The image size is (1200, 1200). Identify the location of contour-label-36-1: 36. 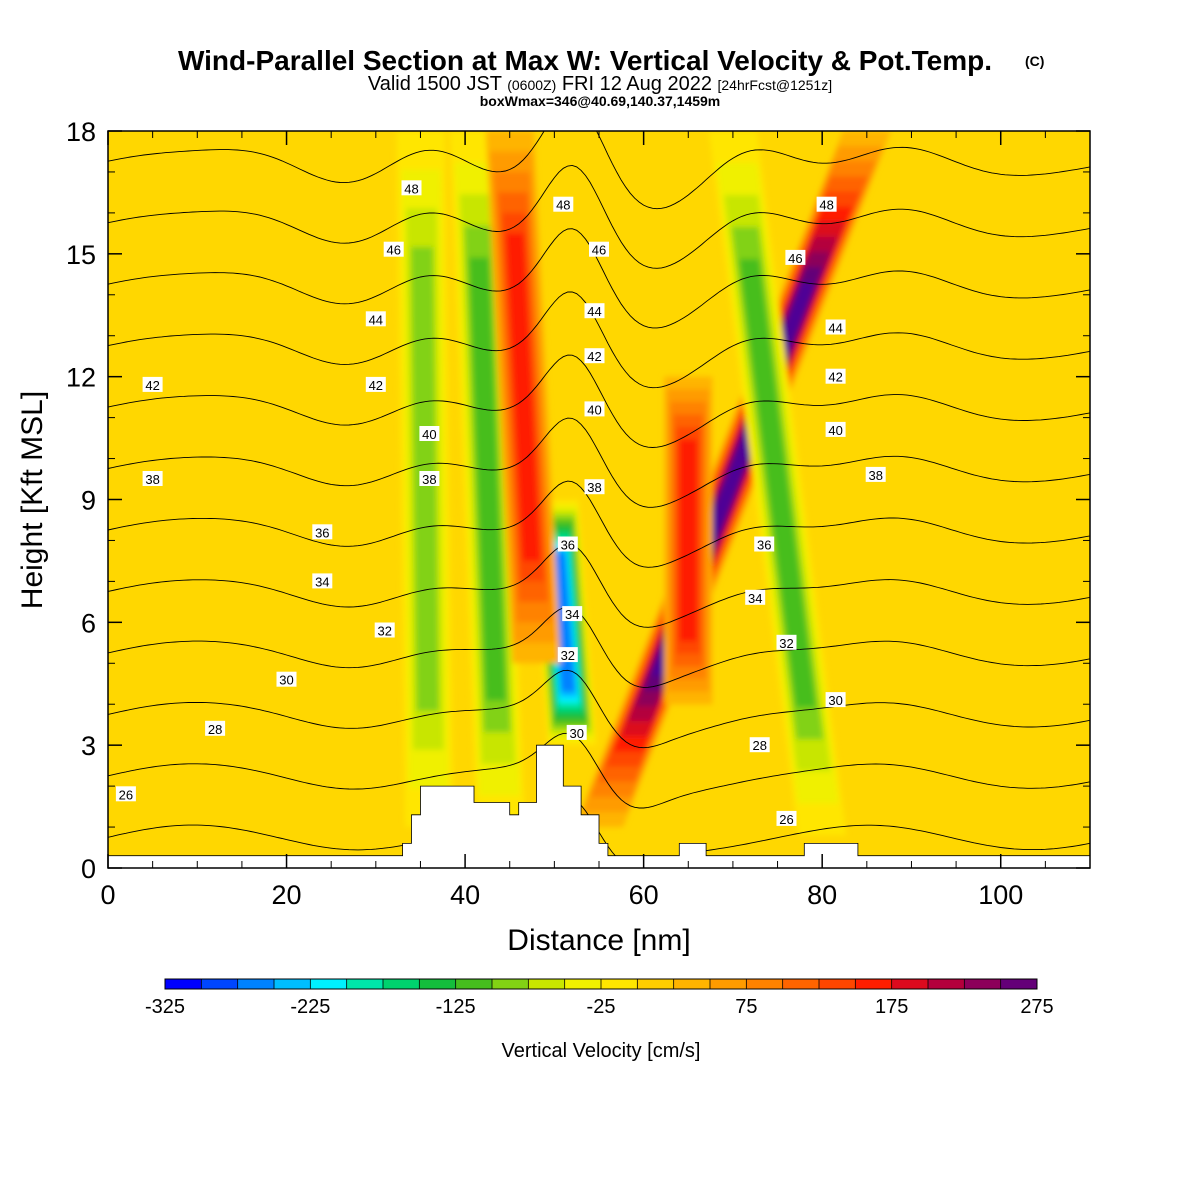
(567, 544).